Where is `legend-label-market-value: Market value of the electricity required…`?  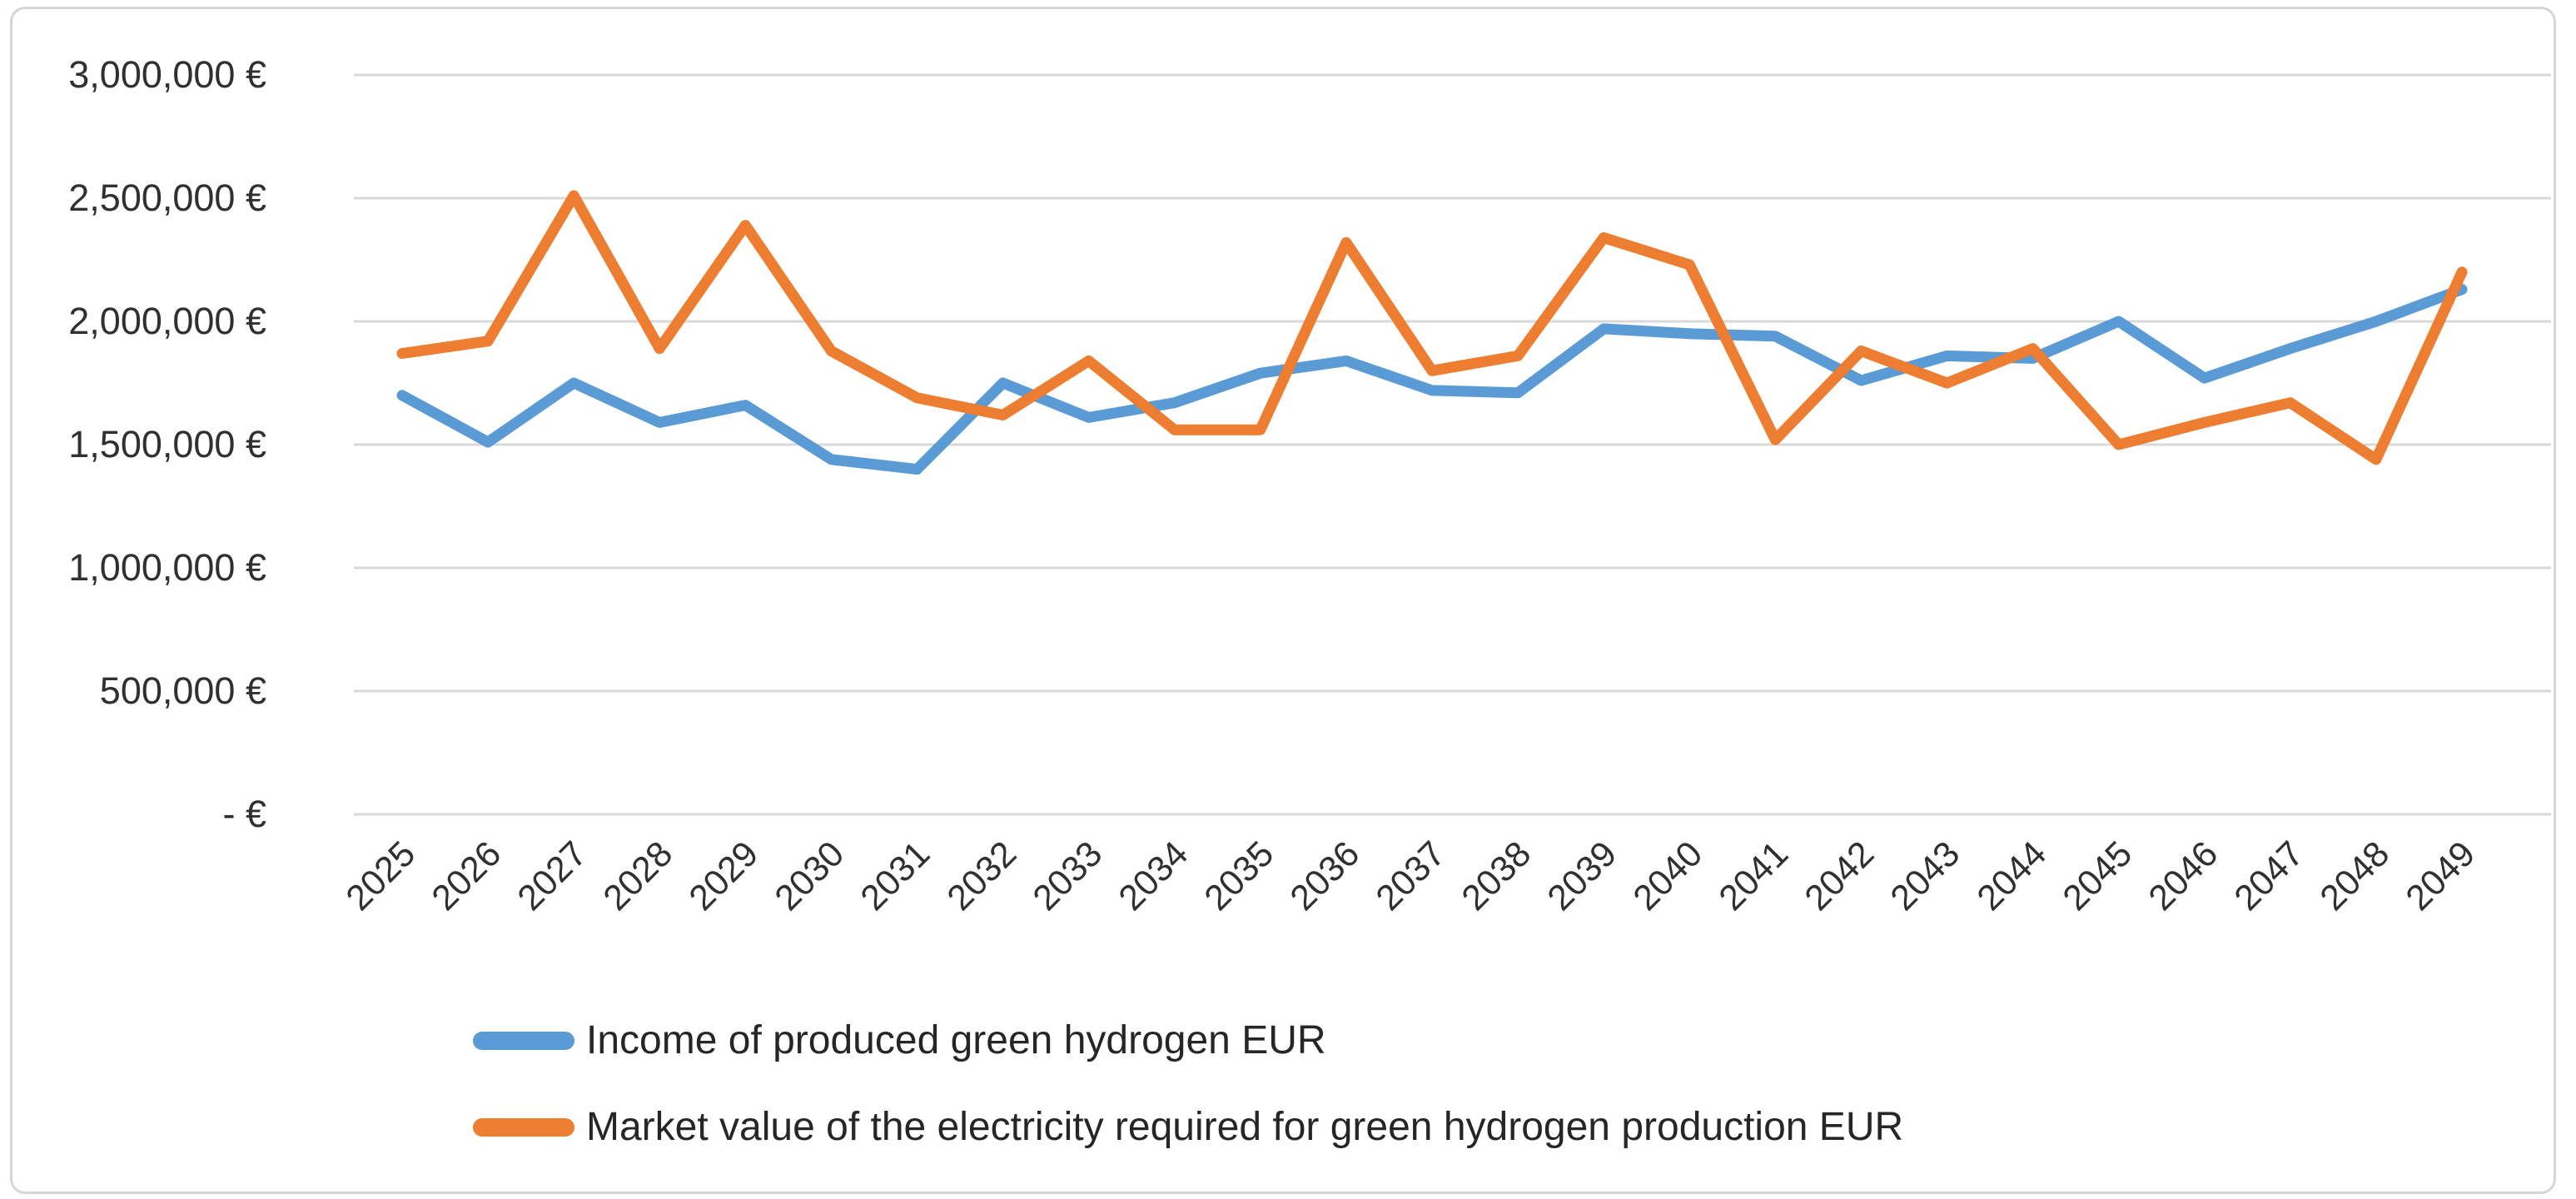
legend-label-market-value: Market value of the electricity required… is located at coordinates (1245, 1127).